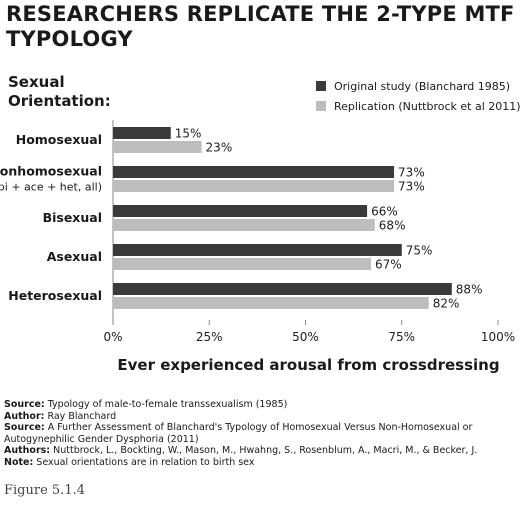 This screenshot has height=509, width=521. Describe the element at coordinates (59, 139) in the screenshot. I see `category-label: Homosexual` at that location.